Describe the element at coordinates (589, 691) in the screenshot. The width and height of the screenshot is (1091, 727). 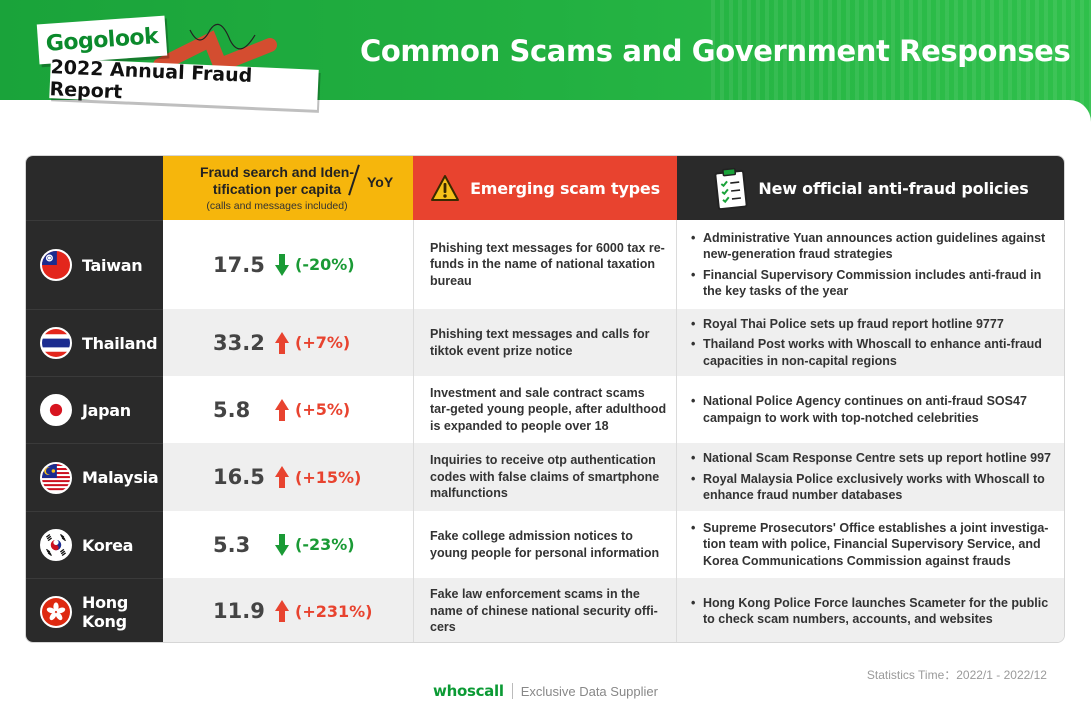
I see `footer-supplier: Exclusive Data Supplier` at that location.